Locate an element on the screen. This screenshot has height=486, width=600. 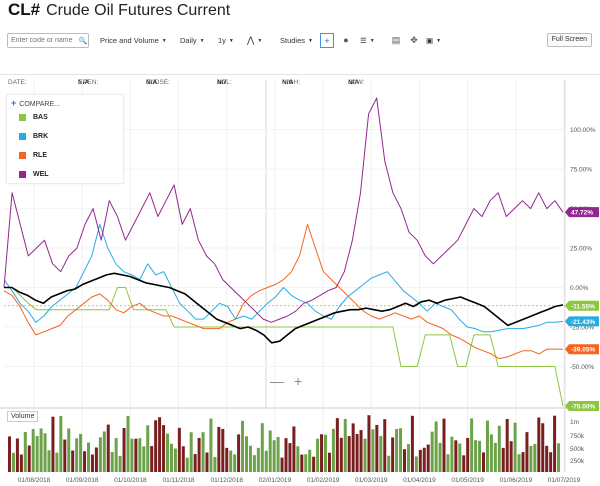
end-label-text: -75.00% is located at coordinates (583, 407).